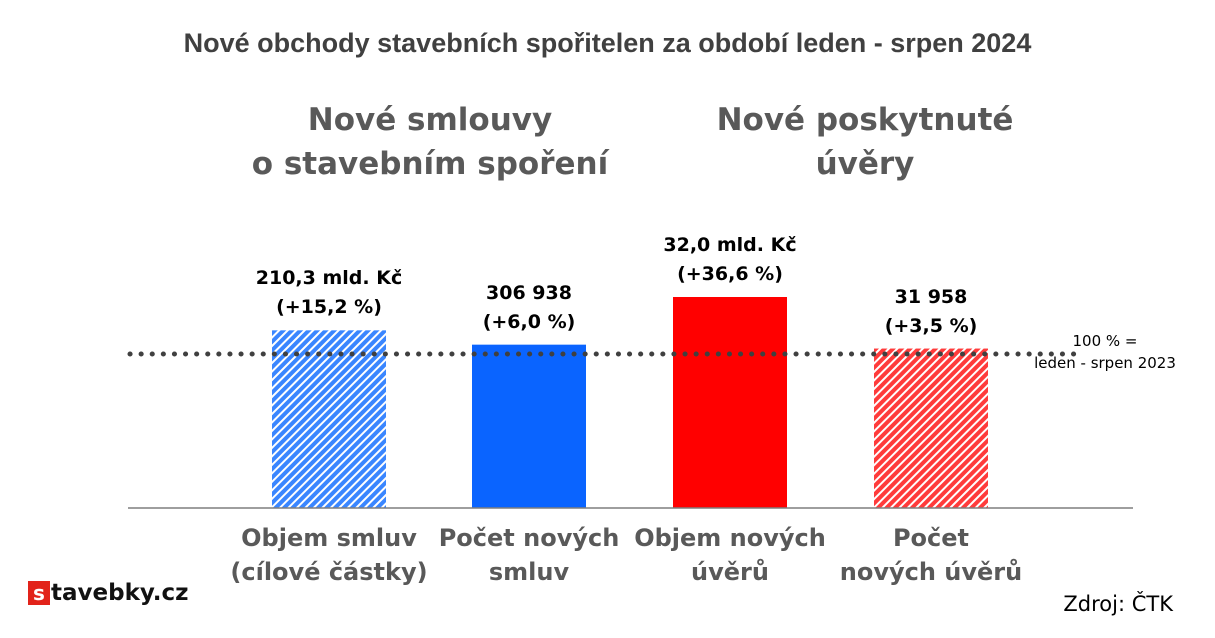 The image size is (1215, 638). Describe the element at coordinates (931, 325) in the screenshot. I see `data-label-line: (+3,5 %)` at that location.